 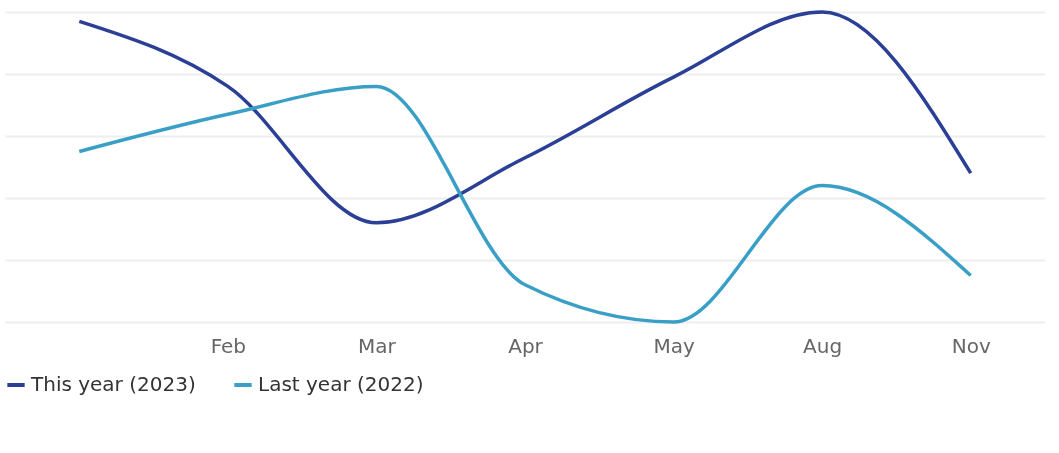 What do you see at coordinates (526, 345) in the screenshot?
I see `x-tick-label: Apr` at bounding box center [526, 345].